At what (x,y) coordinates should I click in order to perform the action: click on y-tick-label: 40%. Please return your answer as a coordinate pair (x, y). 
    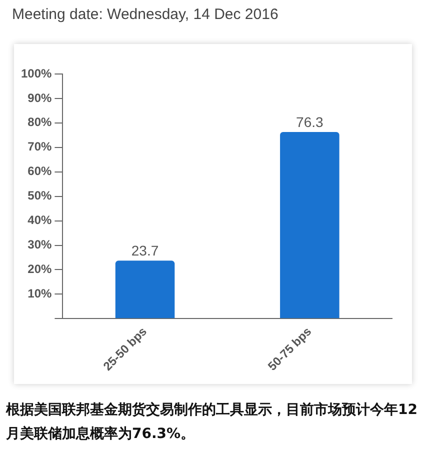
    Looking at the image, I should click on (40, 220).